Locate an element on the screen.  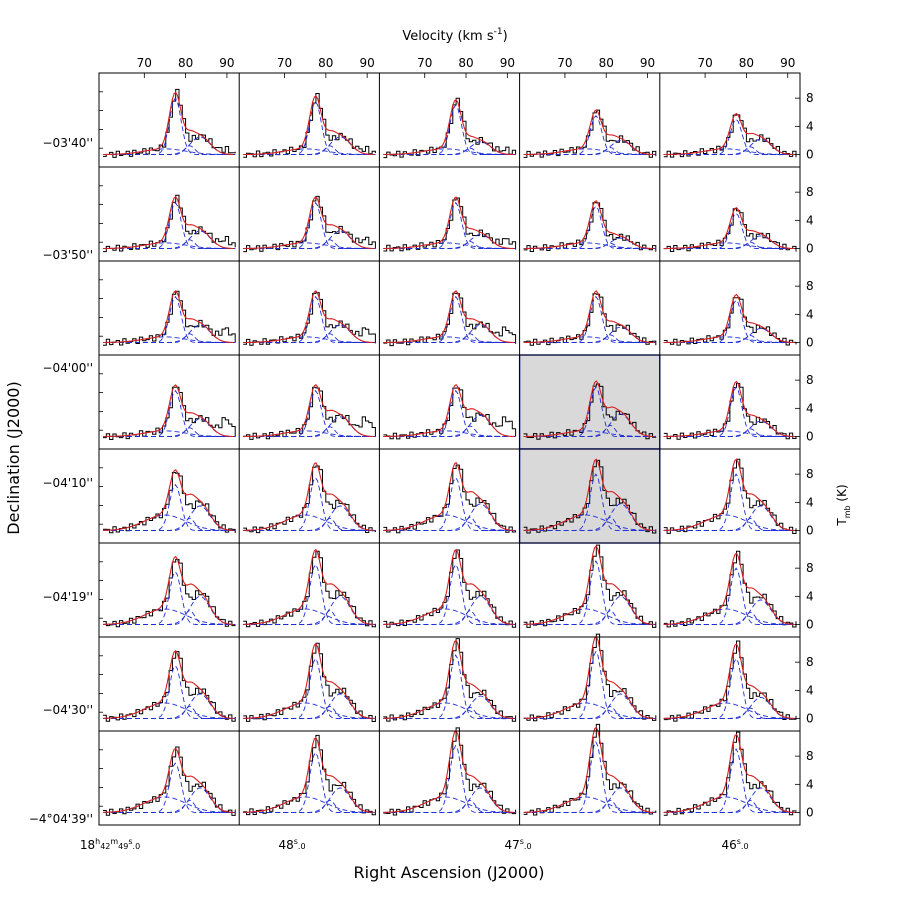
right-axis-title: Tmb (K) is located at coordinates (843, 505).